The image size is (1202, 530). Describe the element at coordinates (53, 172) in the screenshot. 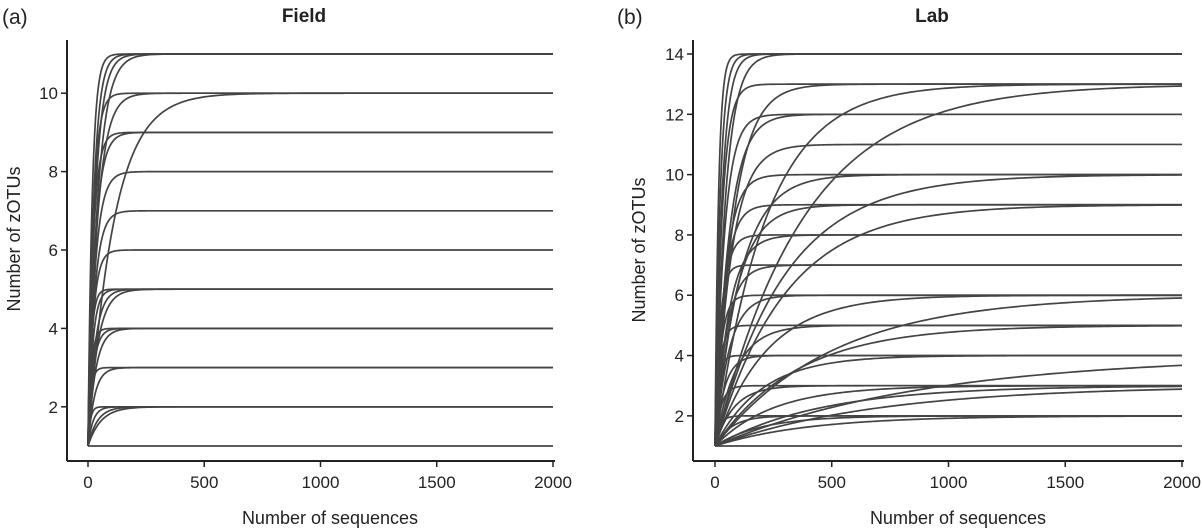

I see `y-tick-label-field-8: 8` at that location.